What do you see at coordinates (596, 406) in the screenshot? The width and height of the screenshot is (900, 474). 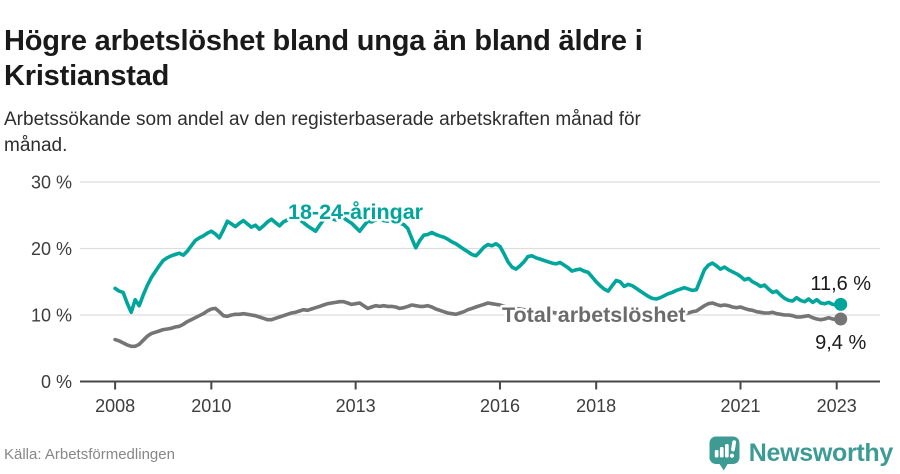 I see `x-tick-label: 2018` at bounding box center [596, 406].